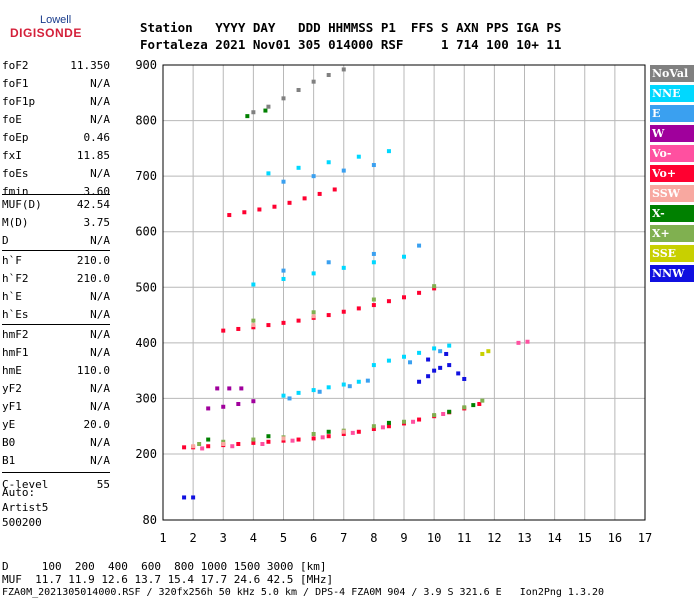 The image size is (700, 600). What do you see at coordinates (56, 122) in the screenshot?
I see `param-row-foe: foE N/A` at bounding box center [56, 122].